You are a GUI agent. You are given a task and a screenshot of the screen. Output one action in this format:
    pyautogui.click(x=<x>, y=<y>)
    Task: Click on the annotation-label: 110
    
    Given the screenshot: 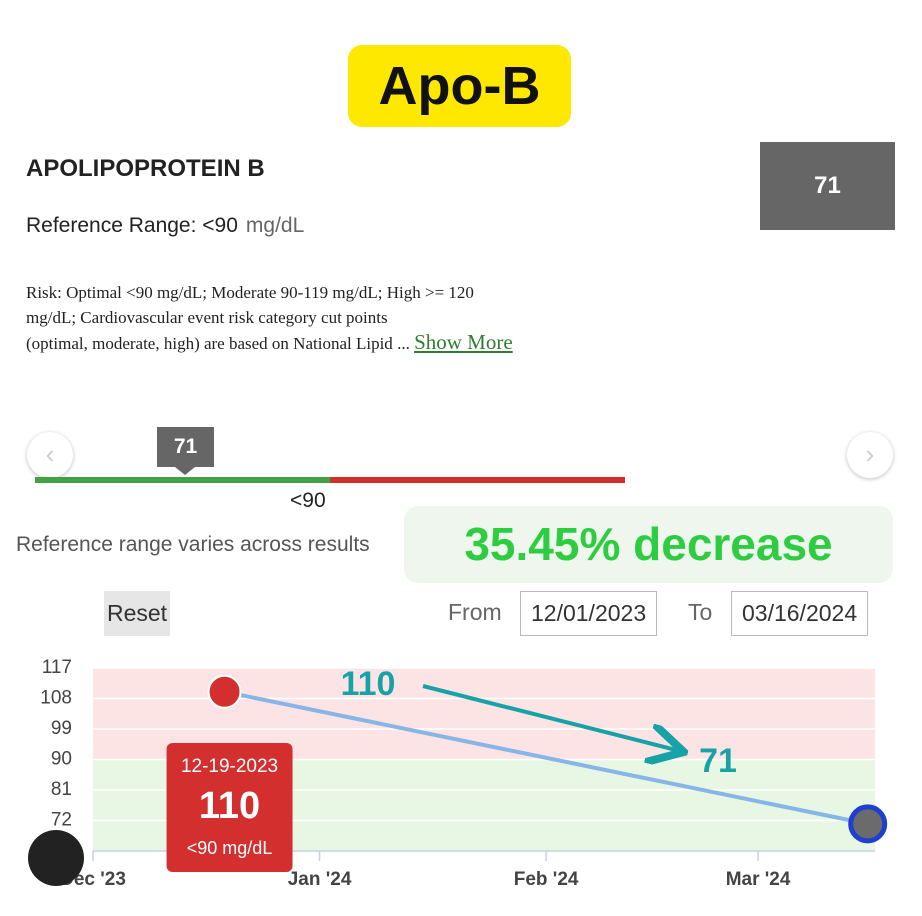 What is the action you would take?
    pyautogui.click(x=368, y=684)
    